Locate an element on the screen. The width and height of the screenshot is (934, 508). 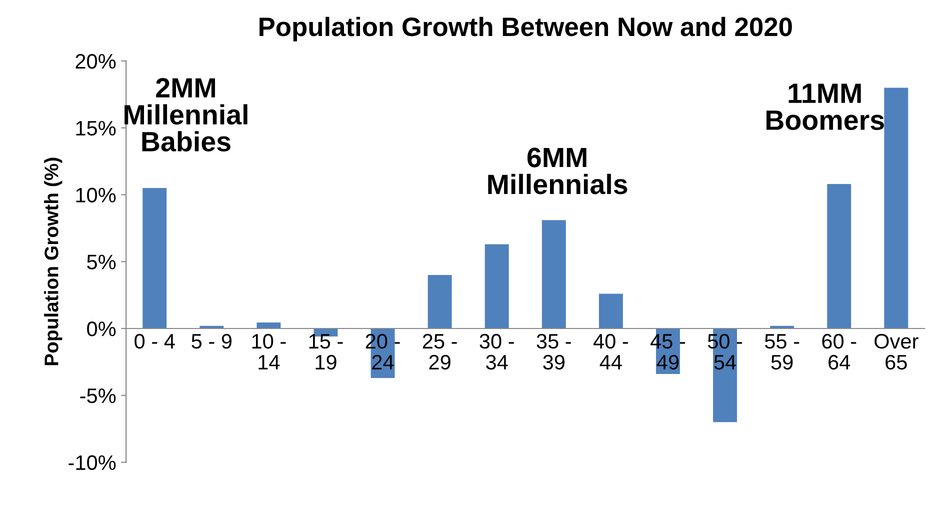
x-tick-label: 35 - 39 is located at coordinates (553, 352).